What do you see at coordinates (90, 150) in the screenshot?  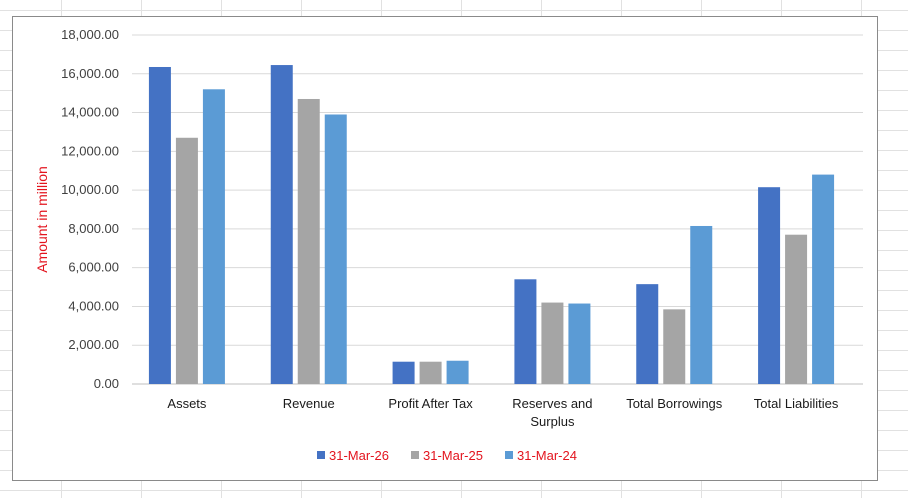 I see `y-tick-label: 12,000.00` at bounding box center [90, 150].